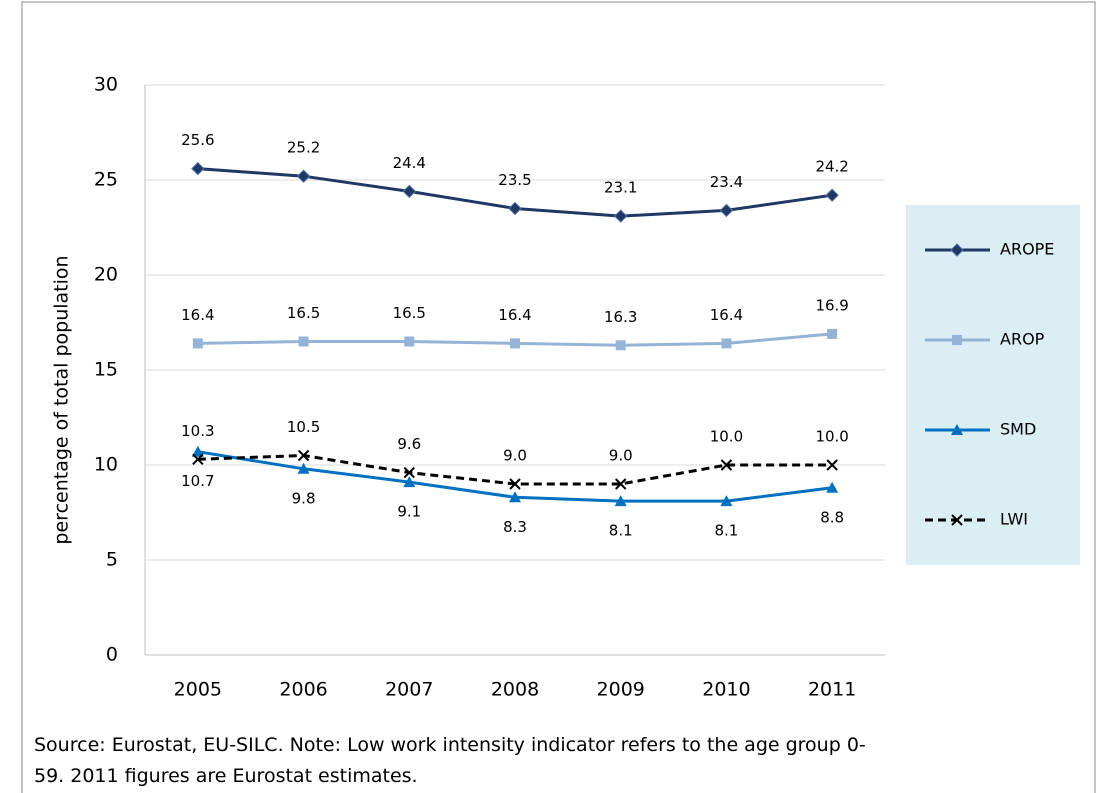  What do you see at coordinates (1018, 429) in the screenshot?
I see `legend-label: SMD` at bounding box center [1018, 429].